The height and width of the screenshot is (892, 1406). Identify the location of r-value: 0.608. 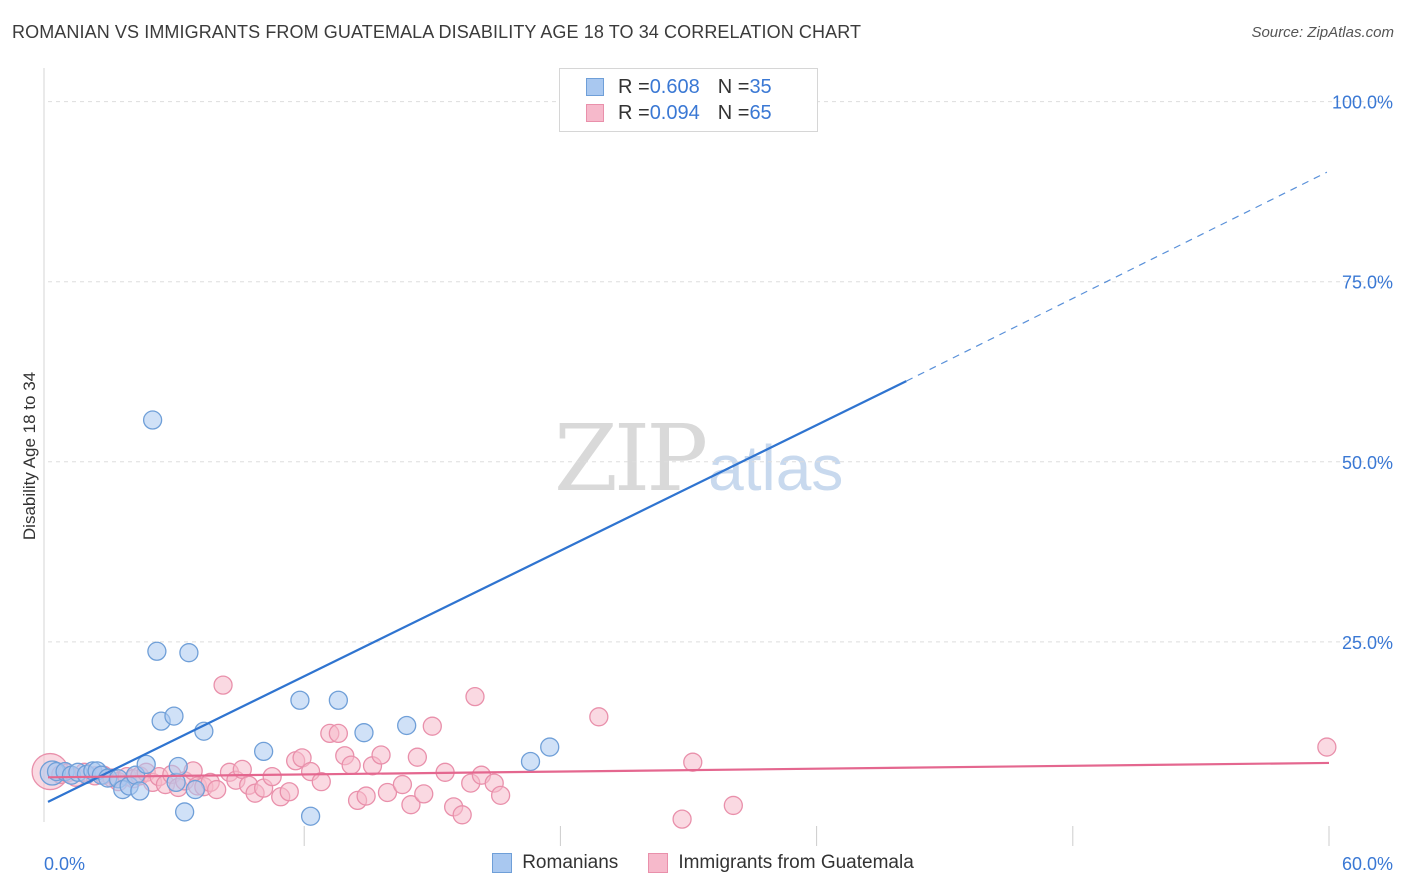
(674, 86).